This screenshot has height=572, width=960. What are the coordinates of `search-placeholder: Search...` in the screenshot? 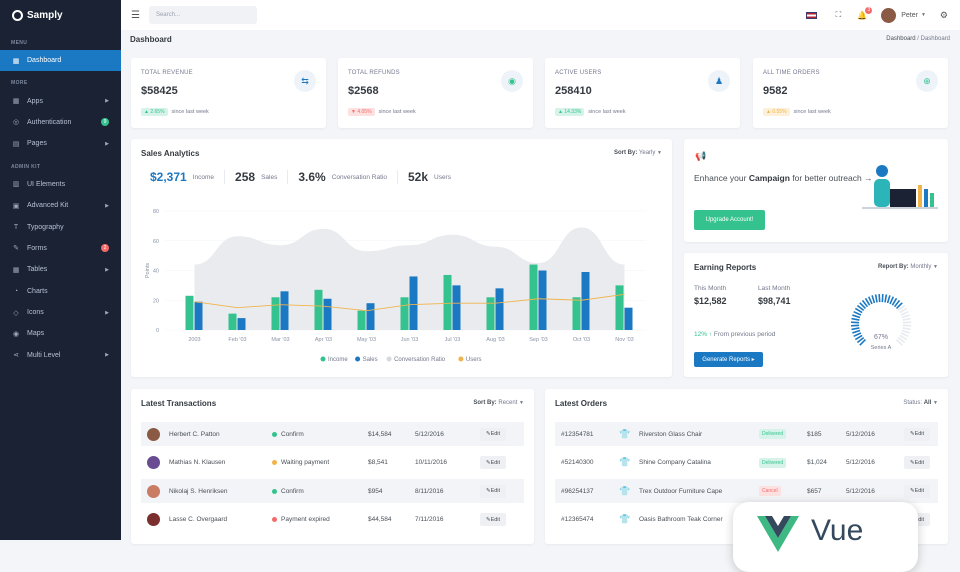 It's located at (168, 15).